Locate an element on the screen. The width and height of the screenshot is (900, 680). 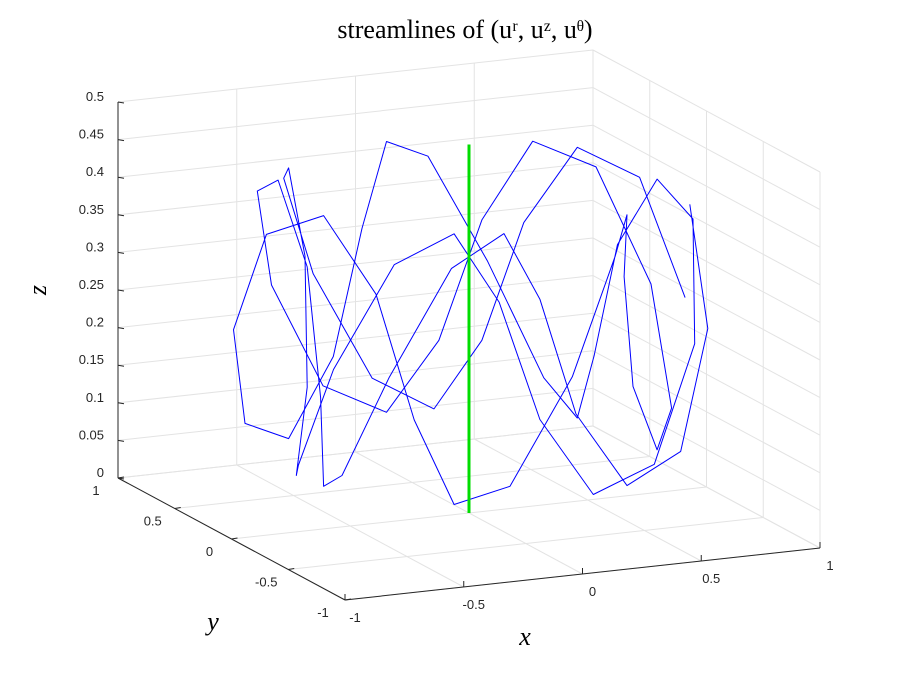
z-tick-label: 0.25 is located at coordinates (91, 284).